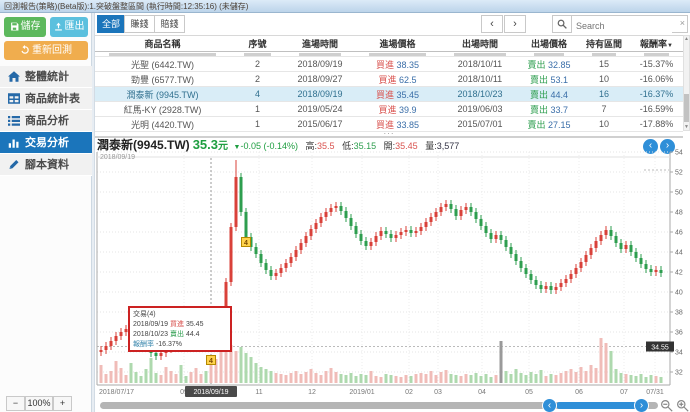 This screenshot has height=412, width=690. What do you see at coordinates (604, 109) in the screenshot?
I see `trade-holding: 7` at bounding box center [604, 109].